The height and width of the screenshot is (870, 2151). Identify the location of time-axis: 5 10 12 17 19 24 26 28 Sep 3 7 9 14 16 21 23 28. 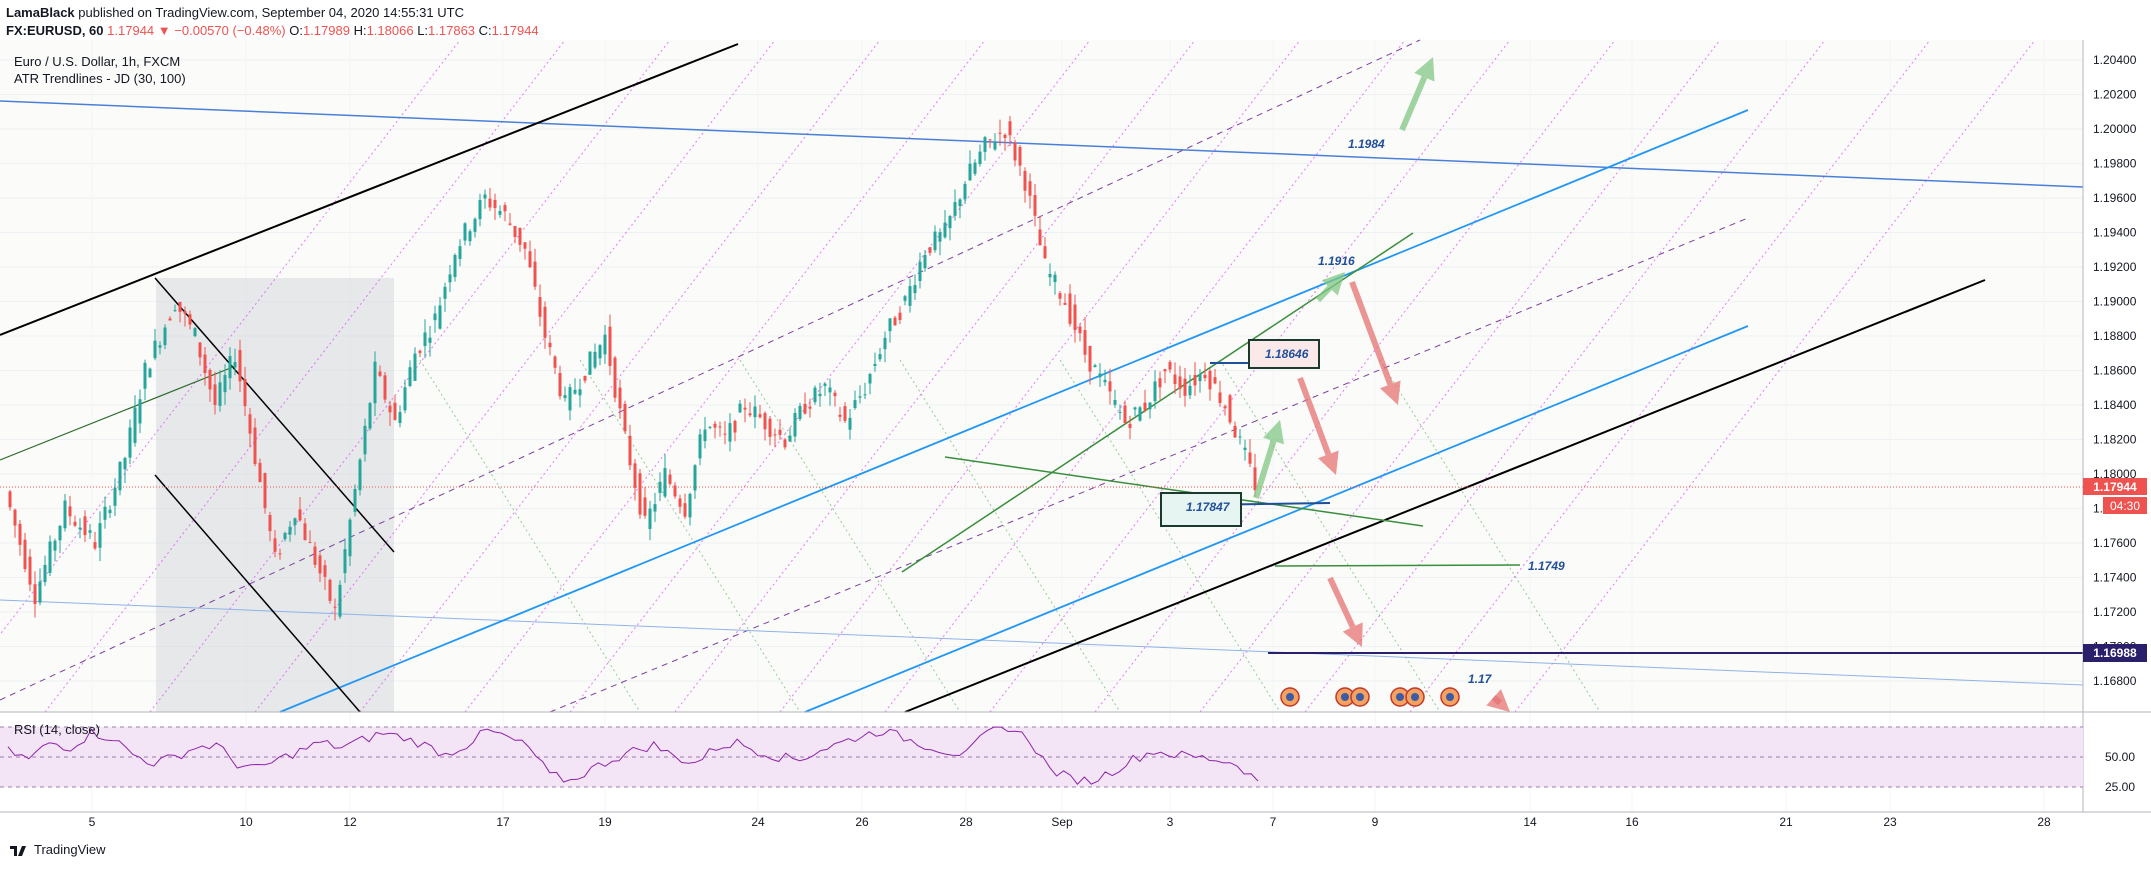
(1070, 822).